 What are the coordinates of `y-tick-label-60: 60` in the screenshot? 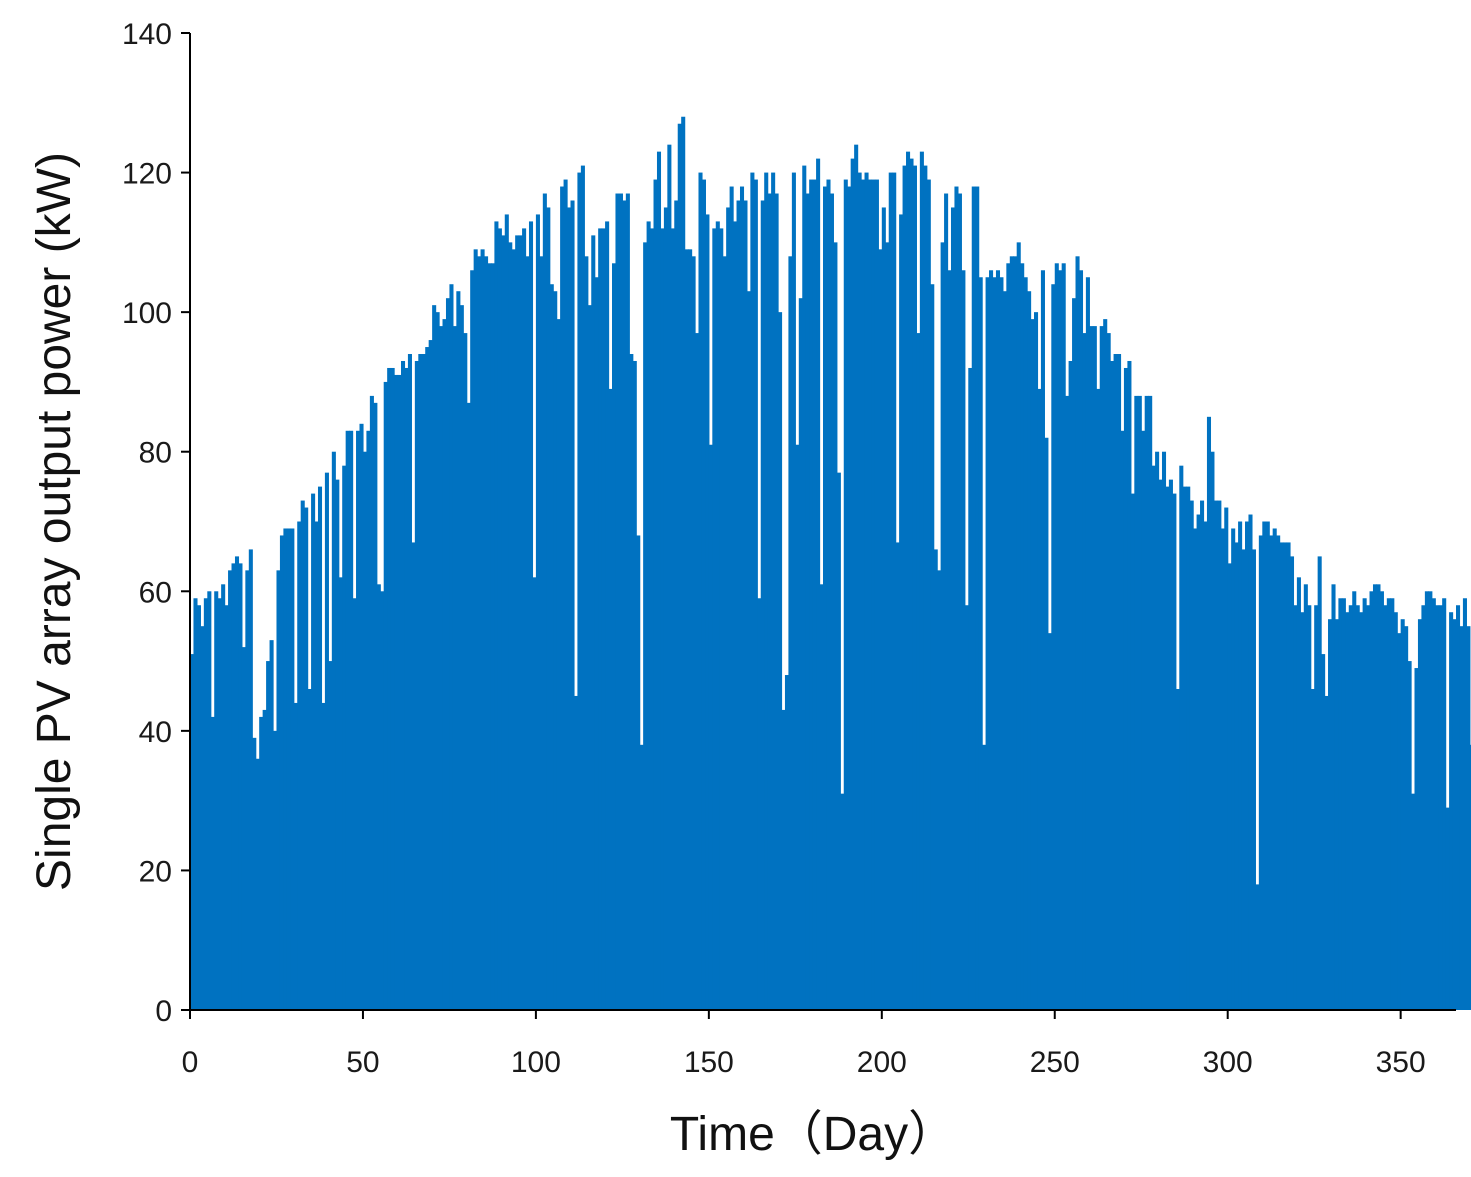 It's located at (155, 592).